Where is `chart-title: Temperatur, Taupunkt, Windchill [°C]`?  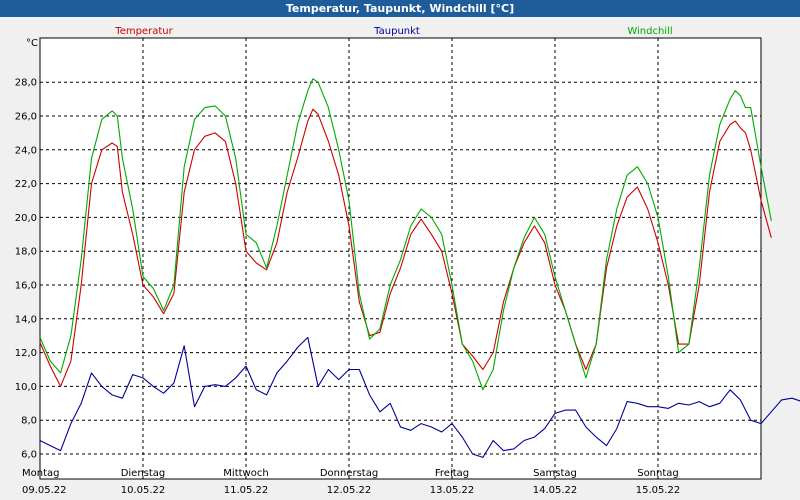
chart-title: Temperatur, Taupunkt, Windchill [°C] is located at coordinates (400, 8).